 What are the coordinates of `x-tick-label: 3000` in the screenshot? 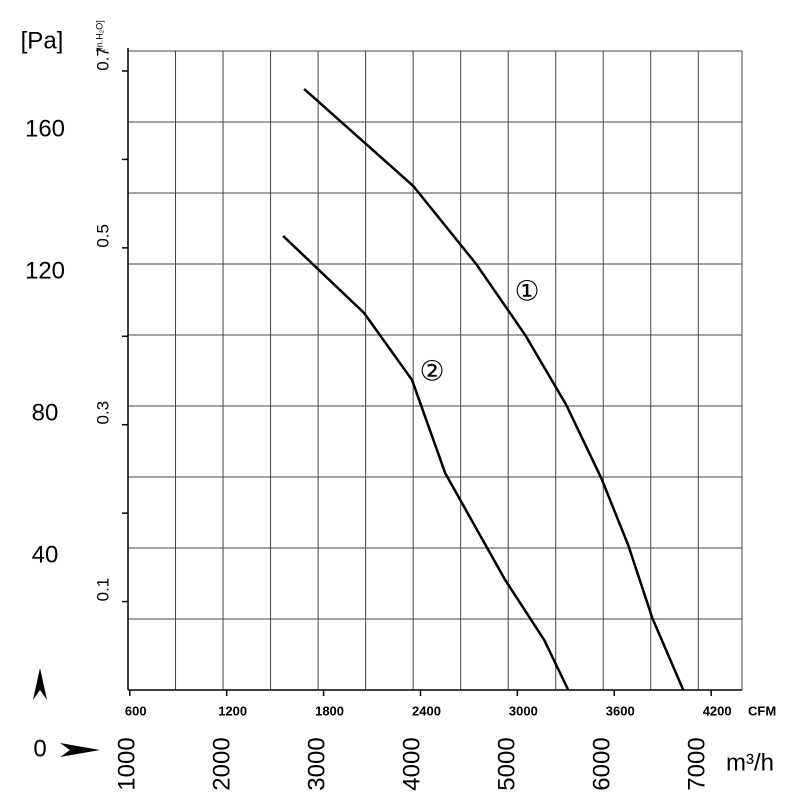 It's located at (316, 763).